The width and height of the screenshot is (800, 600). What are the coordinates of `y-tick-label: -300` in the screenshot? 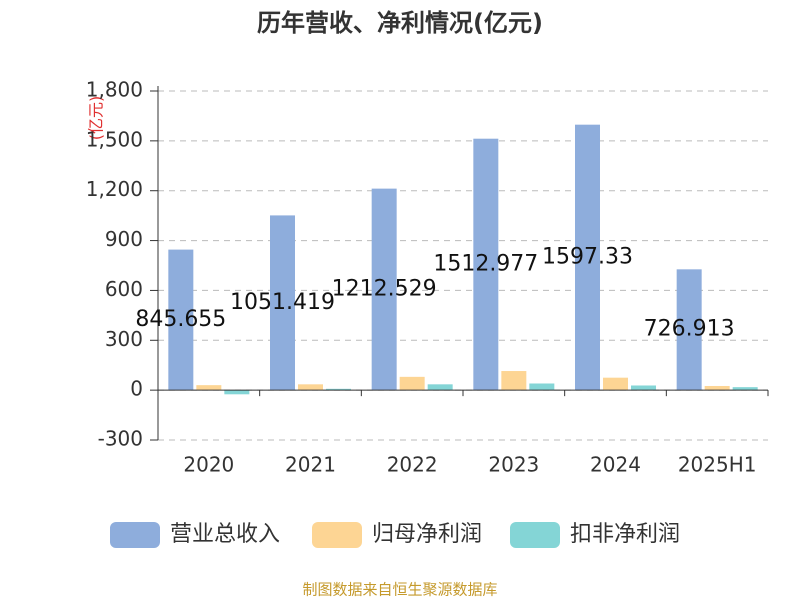 It's located at (120, 439).